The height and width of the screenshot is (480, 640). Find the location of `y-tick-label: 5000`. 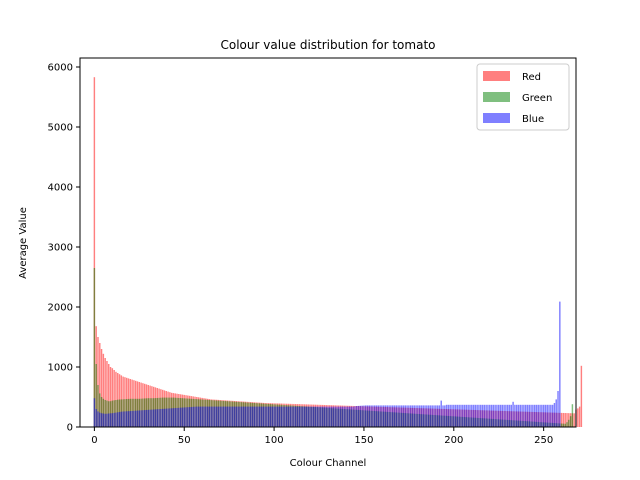

y-tick-label: 5000 is located at coordinates (60, 128).